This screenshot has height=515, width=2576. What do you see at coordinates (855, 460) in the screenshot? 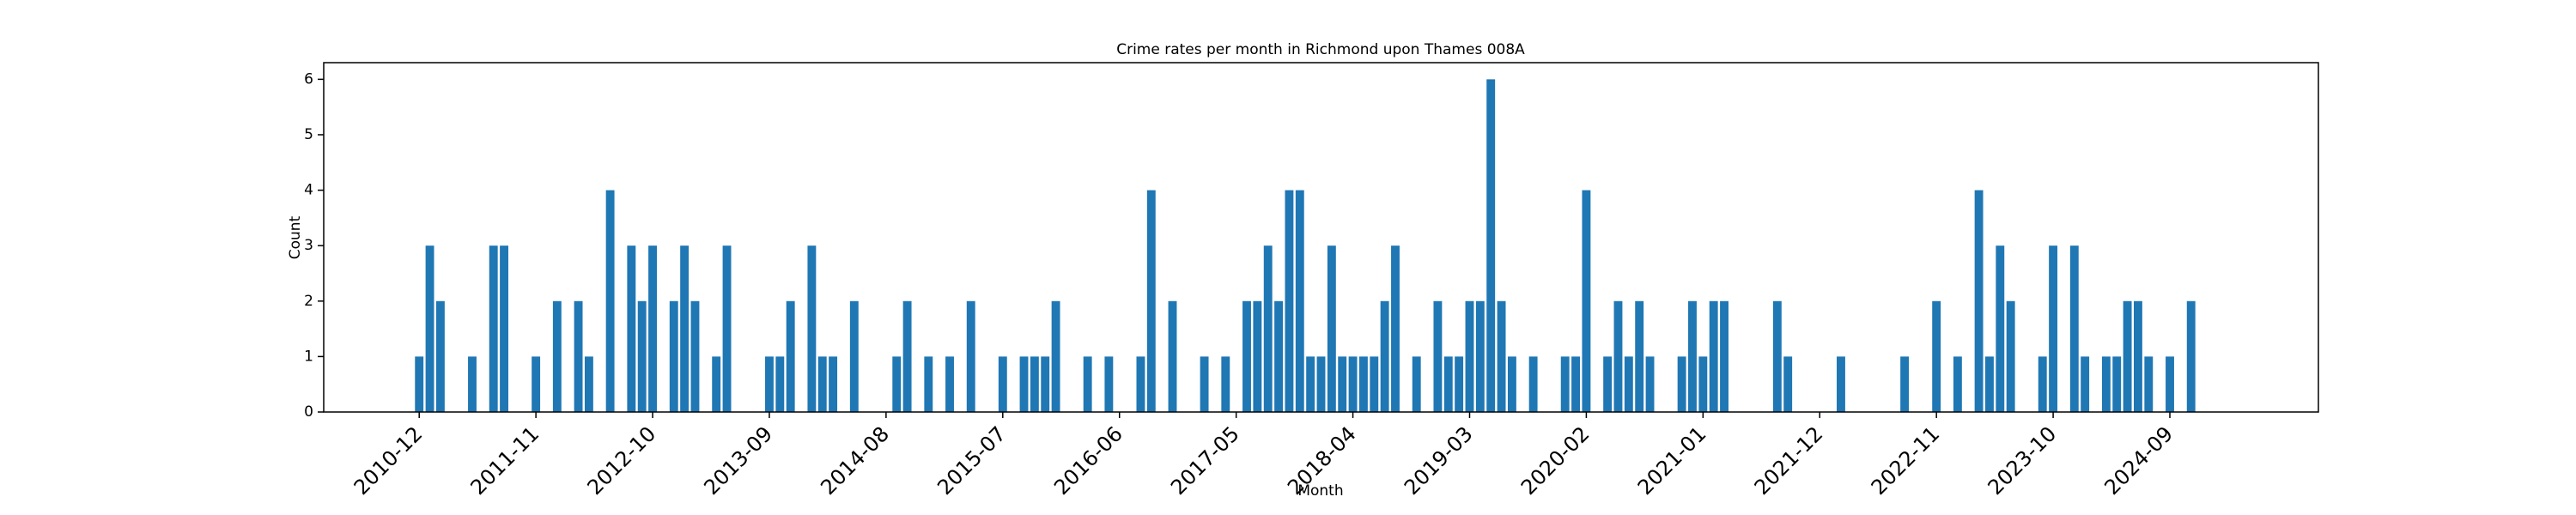
I see `x-tick-label: 2014-08` at bounding box center [855, 460].